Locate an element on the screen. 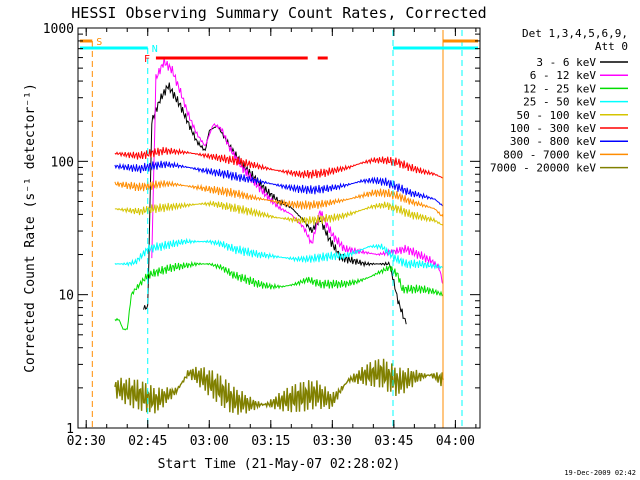  y-tick-label: 100 is located at coordinates (62, 162).